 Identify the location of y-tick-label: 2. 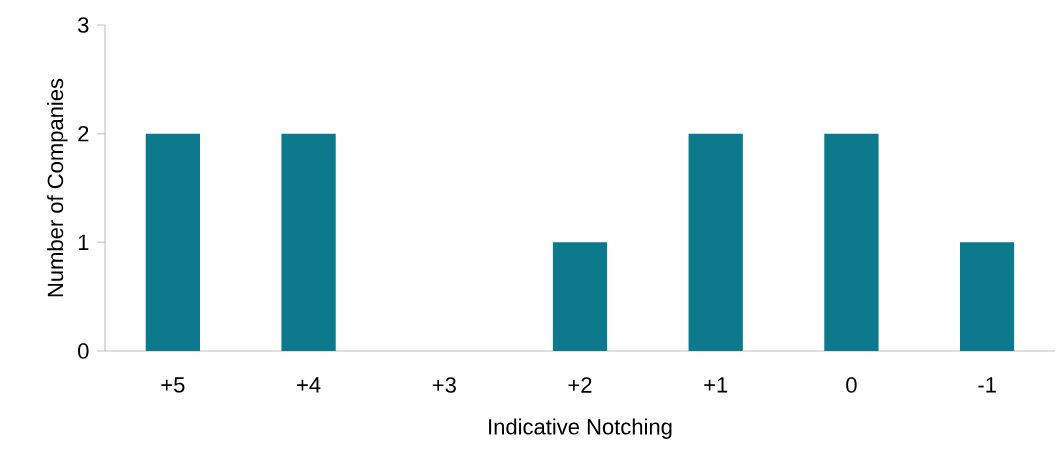
(83, 133).